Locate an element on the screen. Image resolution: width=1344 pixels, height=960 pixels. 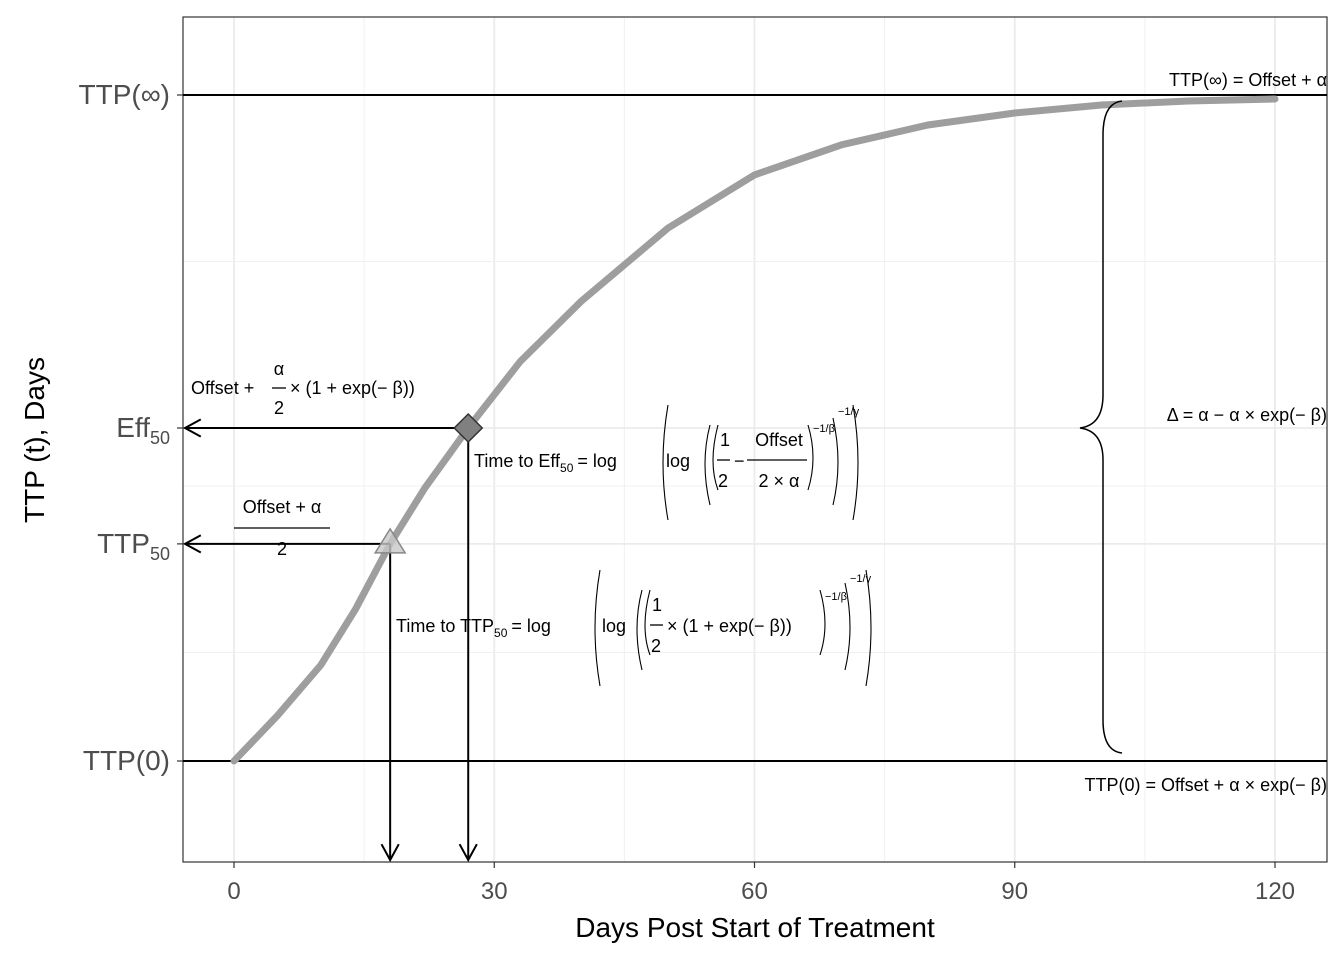
svg-text:Time to Eff50= log: Time to Eff50 = log is located at coordinates (545, 463).